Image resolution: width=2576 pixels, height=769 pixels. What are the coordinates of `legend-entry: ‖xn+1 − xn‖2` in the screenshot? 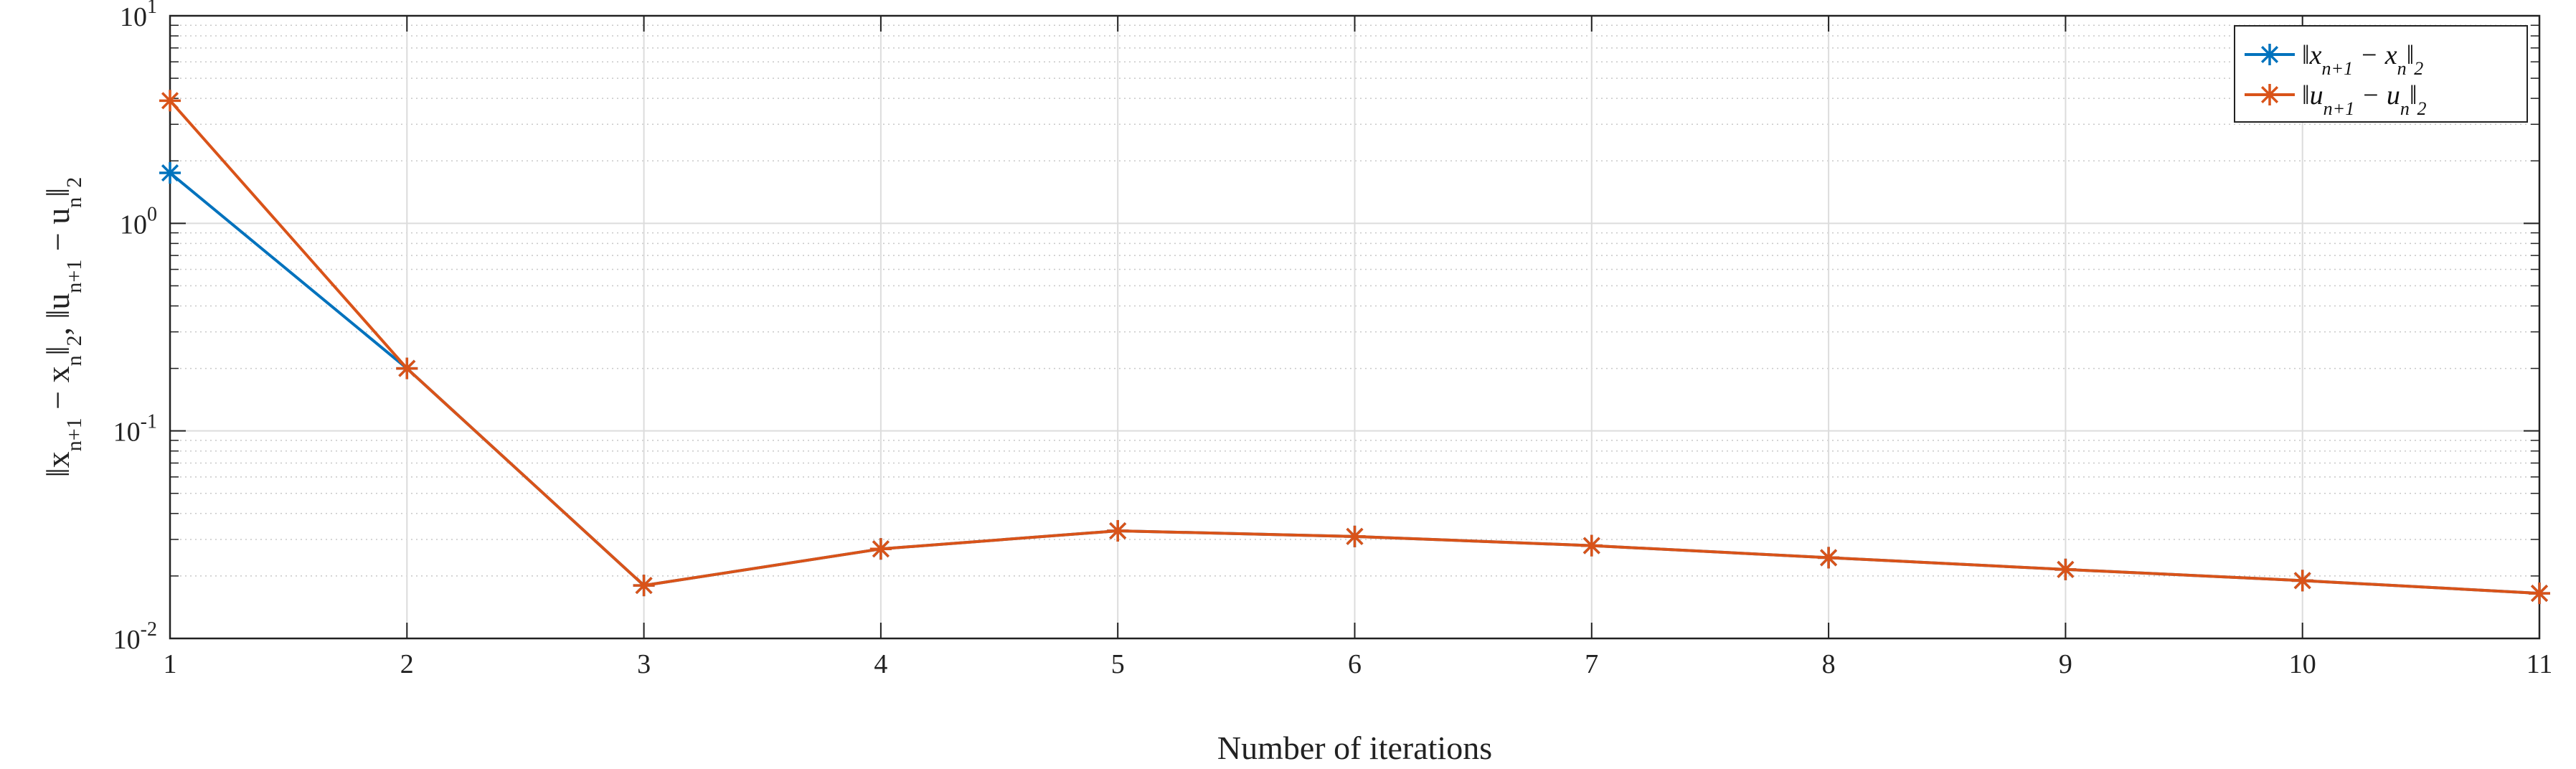 It's located at (2334, 60).